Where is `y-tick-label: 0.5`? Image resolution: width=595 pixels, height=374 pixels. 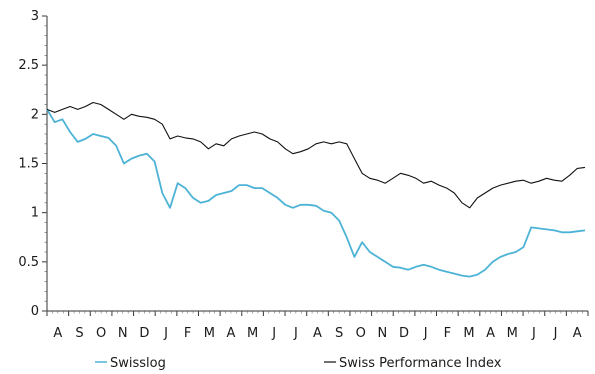 y-tick-label: 0.5 is located at coordinates (28, 262).